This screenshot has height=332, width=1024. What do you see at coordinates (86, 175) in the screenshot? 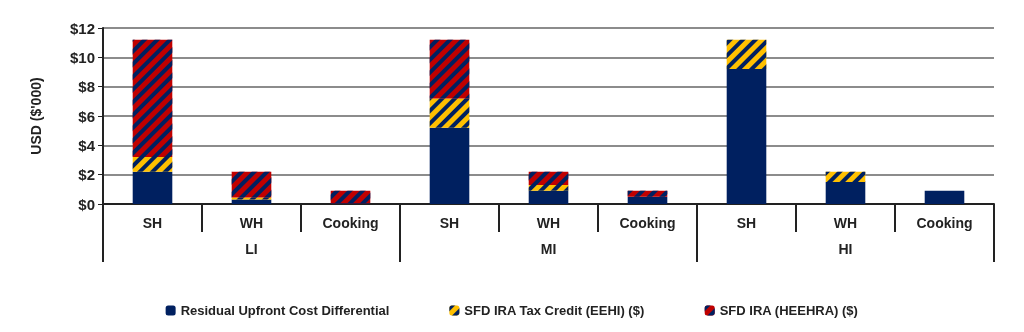
I see `y-tick-label: $2` at bounding box center [86, 175].